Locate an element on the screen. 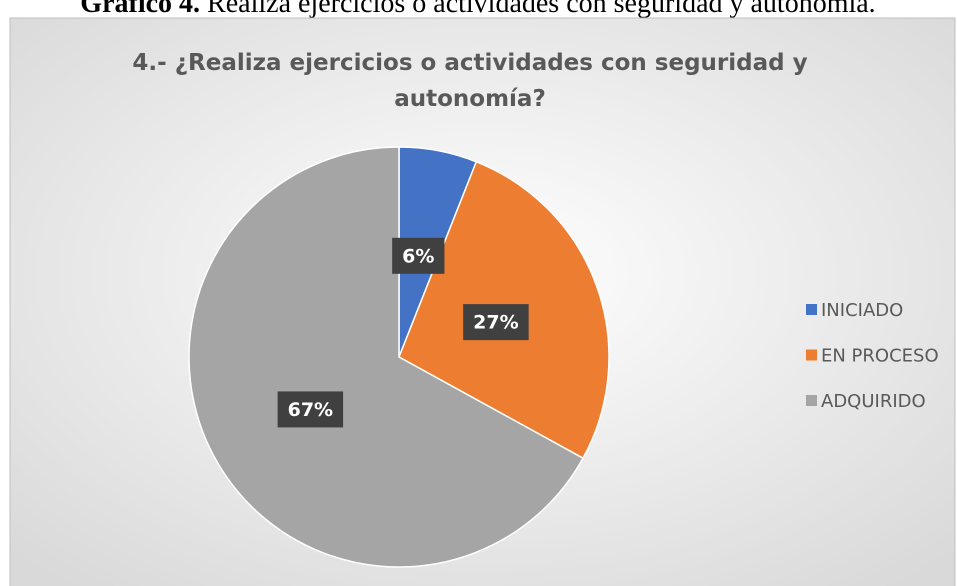 This screenshot has height=586, width=957. caption-label: Gráfico 4. is located at coordinates (140, 9).